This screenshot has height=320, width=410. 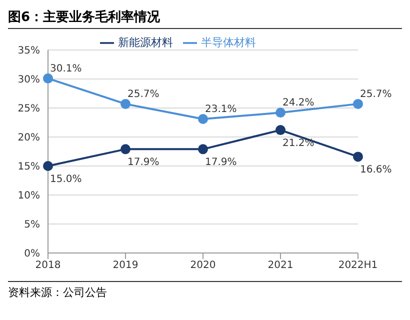 I want to click on x-tick-label: 2021, so click(x=281, y=266).